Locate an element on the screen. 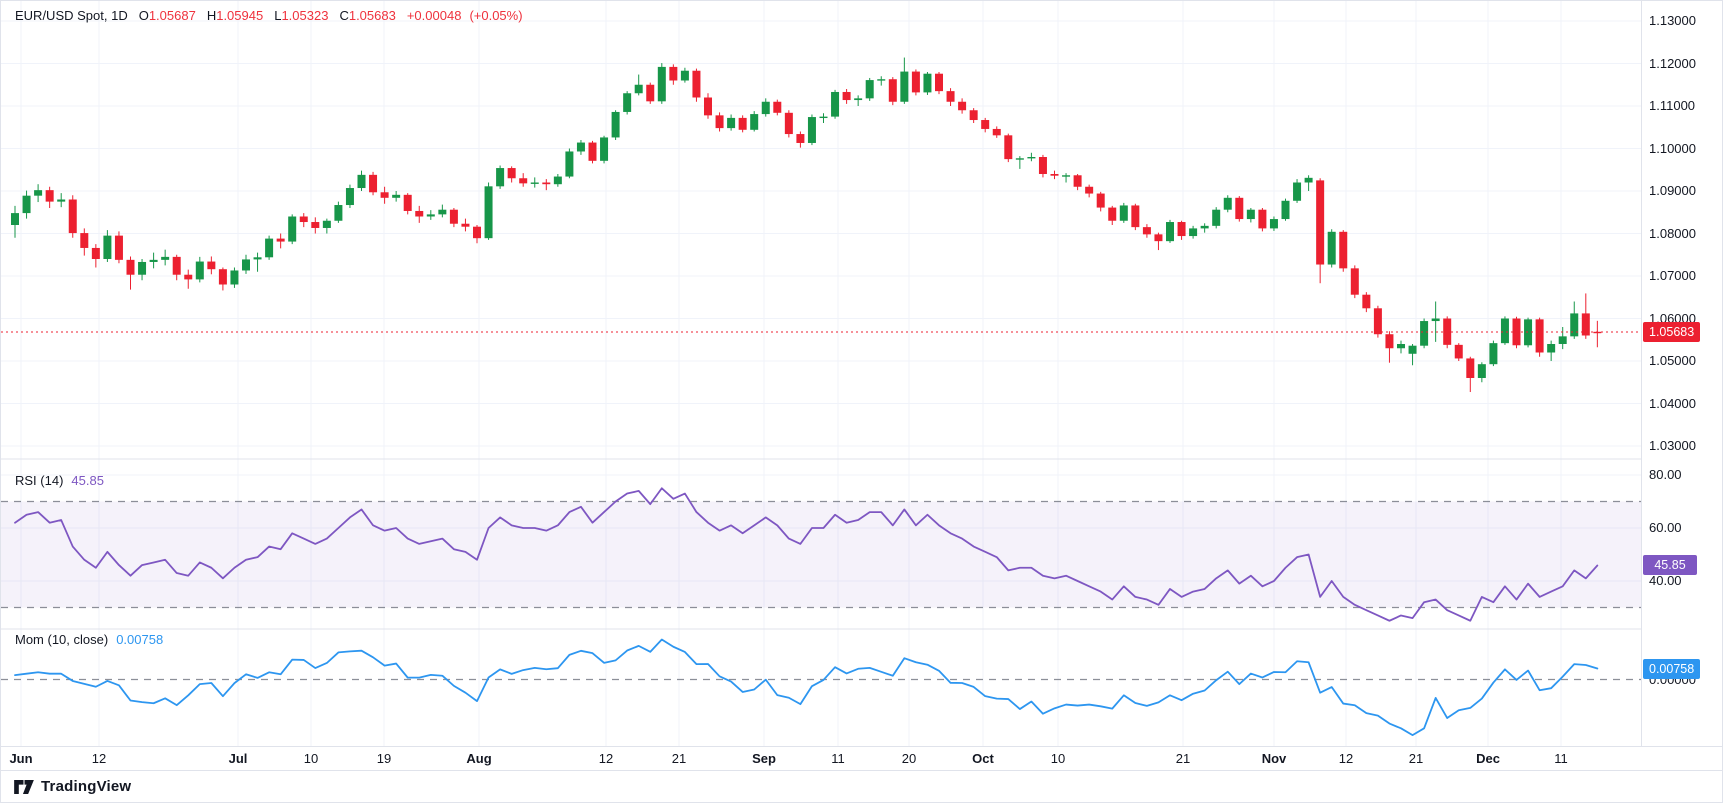  tradingview-logo: TradingView is located at coordinates (72, 786).